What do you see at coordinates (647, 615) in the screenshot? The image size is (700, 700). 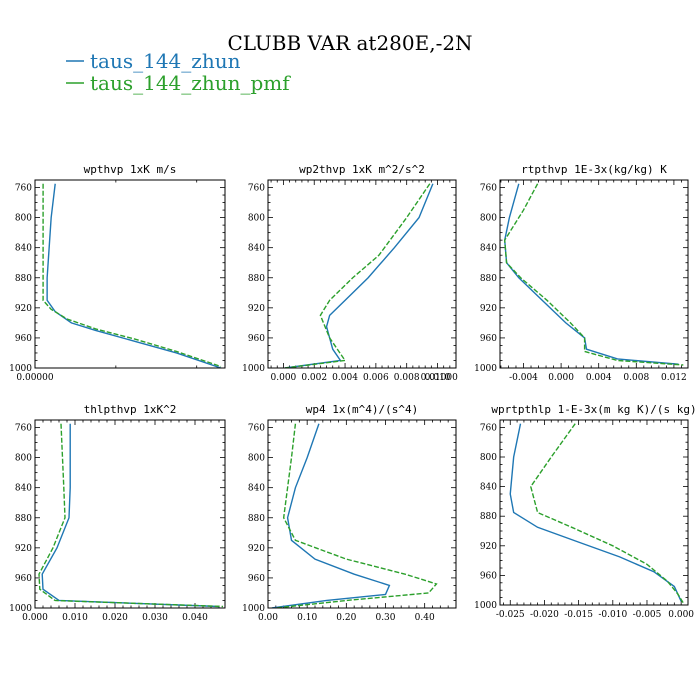 I see `x-tick-label: -0.005` at bounding box center [647, 615].